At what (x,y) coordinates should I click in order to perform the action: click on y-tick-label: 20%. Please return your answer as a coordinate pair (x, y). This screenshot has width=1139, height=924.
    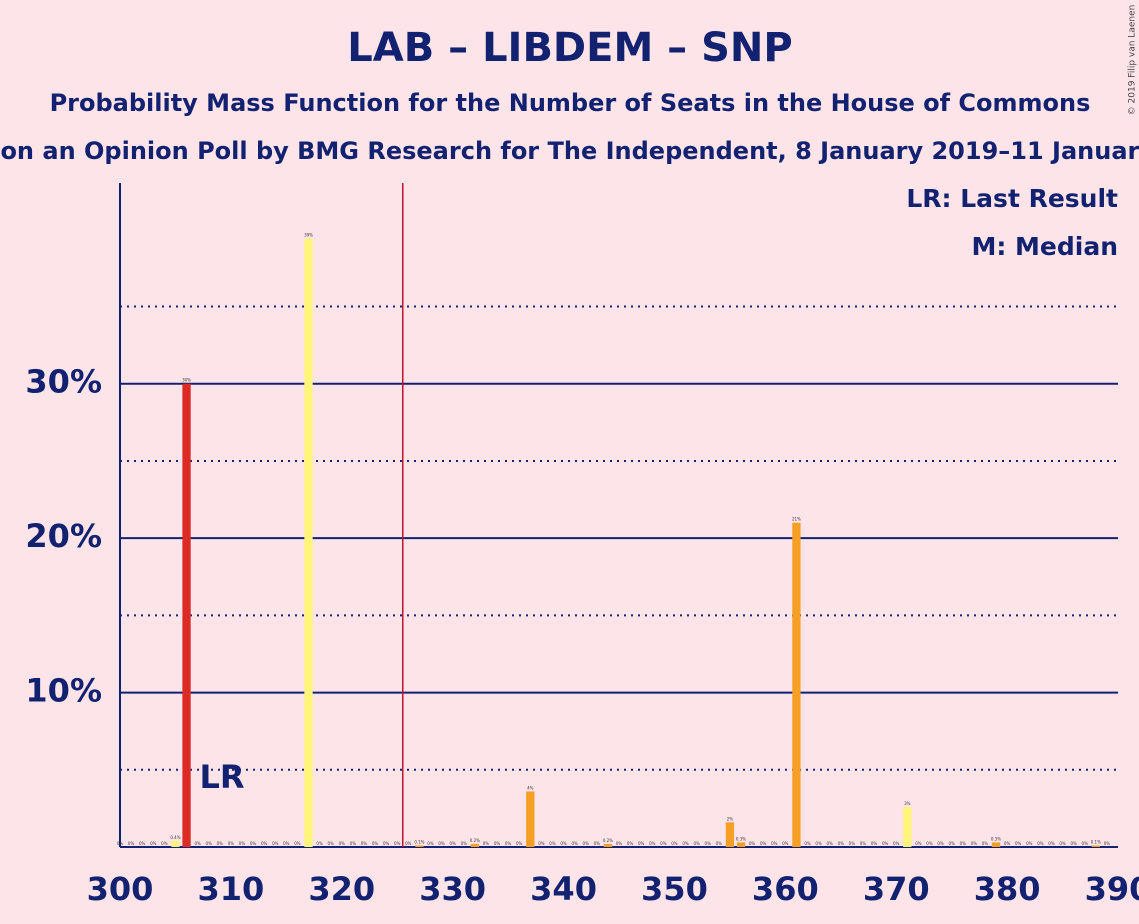
    Looking at the image, I should click on (63, 536).